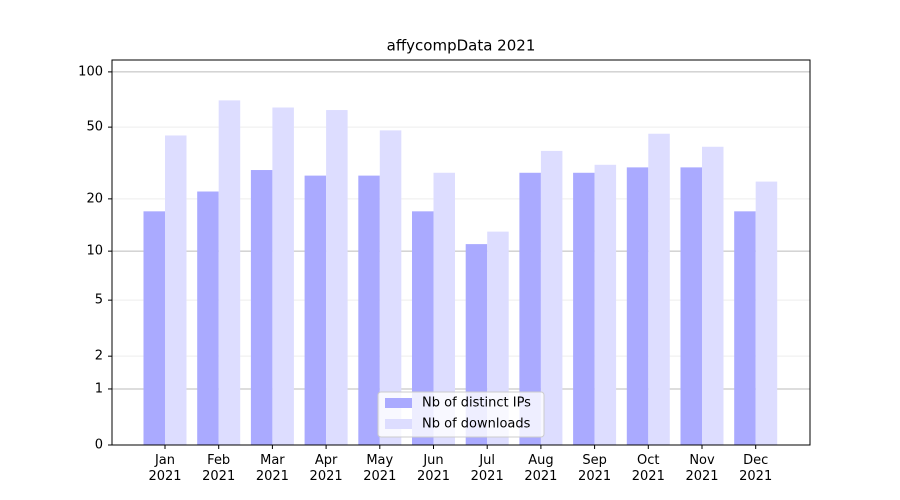 This screenshot has width=900, height=500. I want to click on y-tick-label: 5, so click(99, 300).